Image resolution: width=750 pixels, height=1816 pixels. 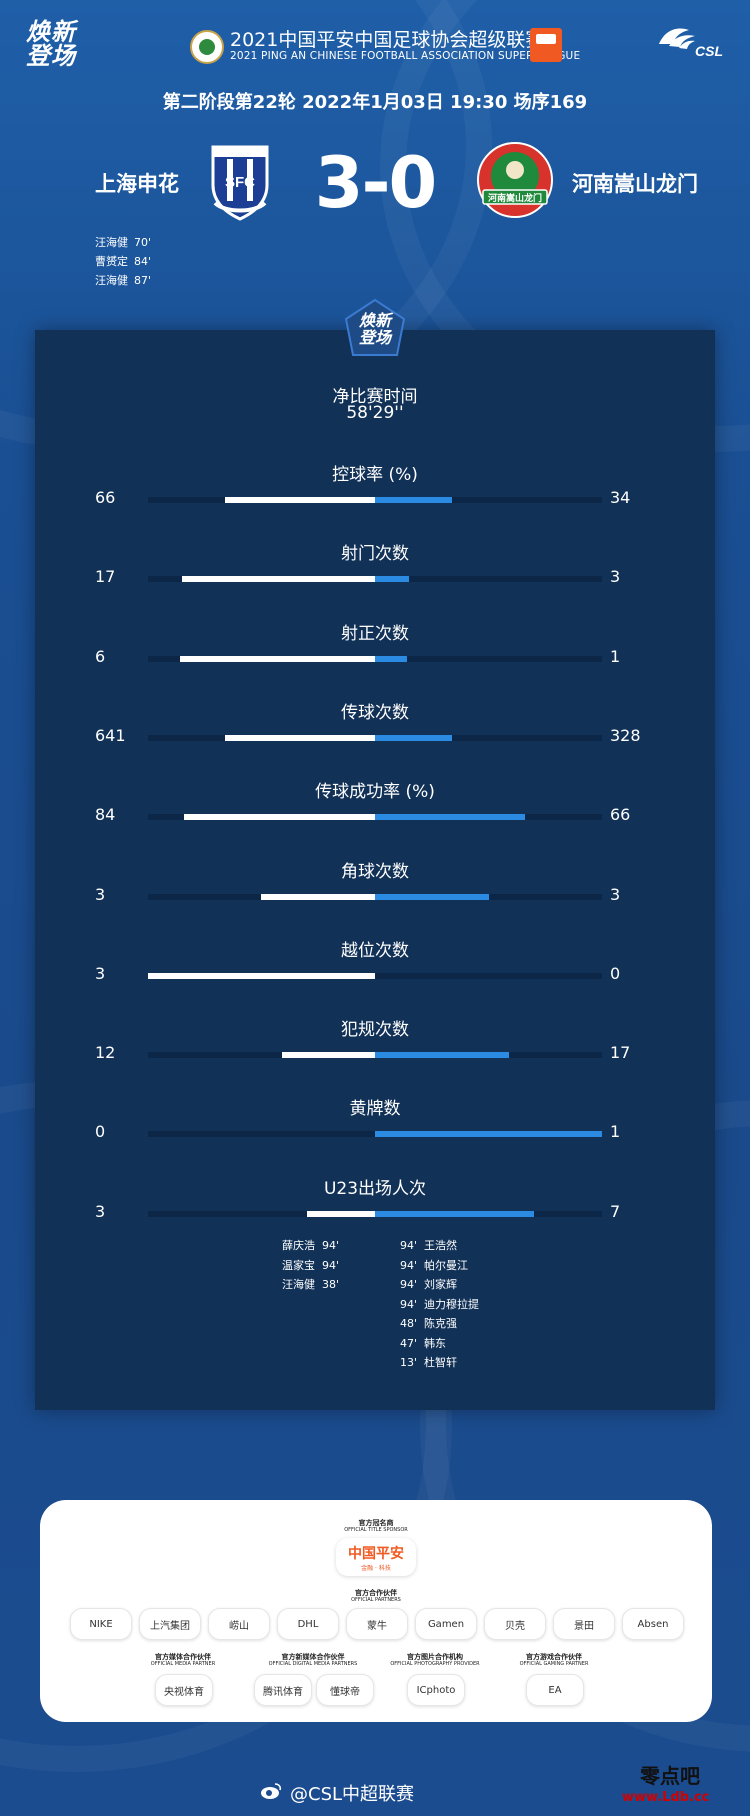 What do you see at coordinates (101, 1624) in the screenshot?
I see `partner-logo: NIKE` at bounding box center [101, 1624].